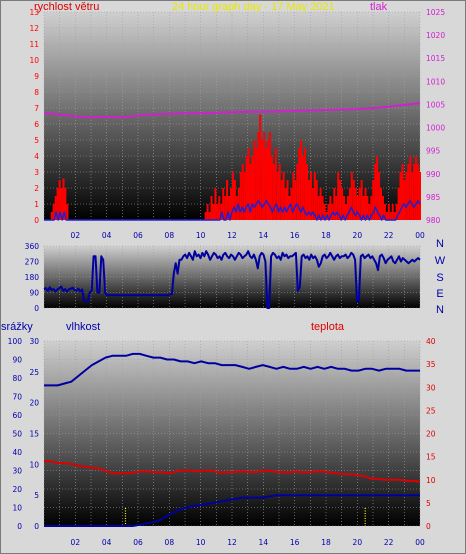  What do you see at coordinates (440, 310) in the screenshot?
I see `direction-label-n-bottom: N` at bounding box center [440, 310].